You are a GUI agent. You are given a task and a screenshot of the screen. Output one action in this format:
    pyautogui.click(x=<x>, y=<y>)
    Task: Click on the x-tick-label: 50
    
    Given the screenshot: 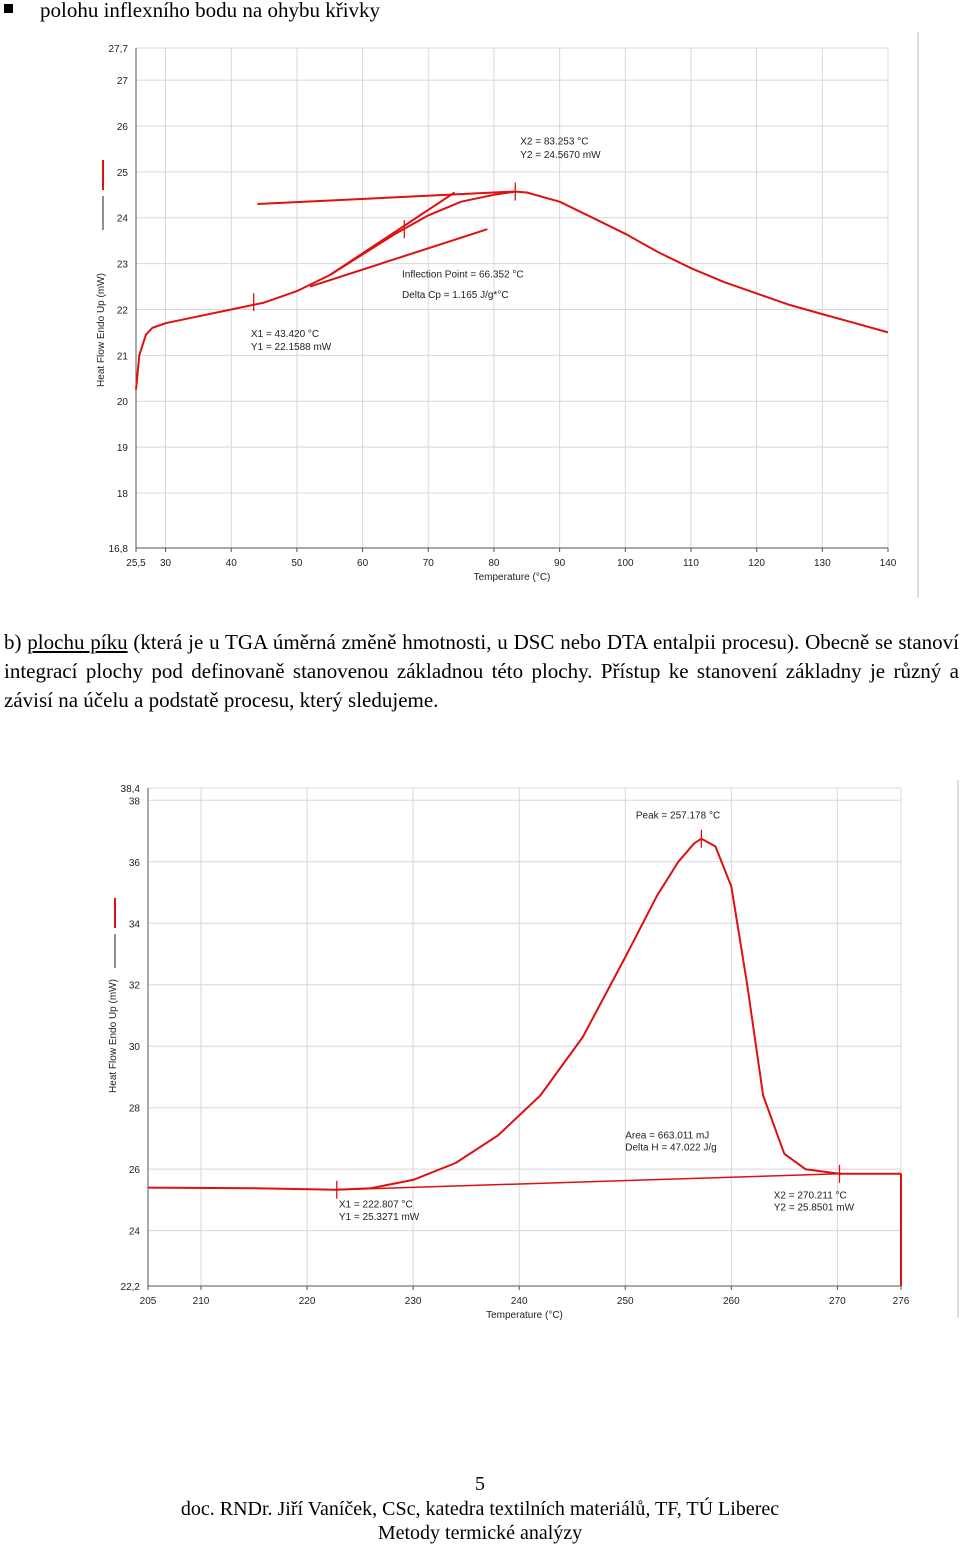 What is the action you would take?
    pyautogui.click(x=297, y=563)
    